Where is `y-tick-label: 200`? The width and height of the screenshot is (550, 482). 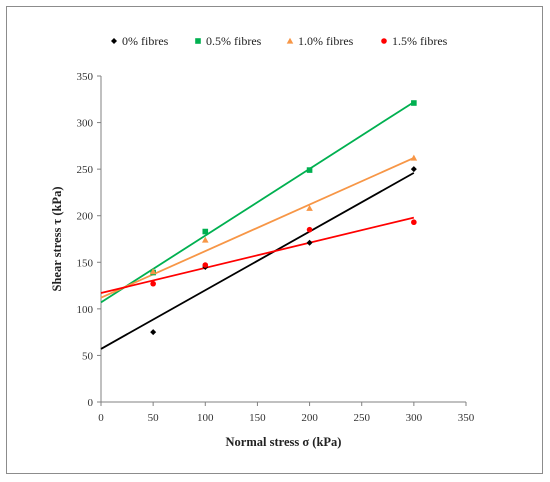 y-tick-label: 200 is located at coordinates (85, 217).